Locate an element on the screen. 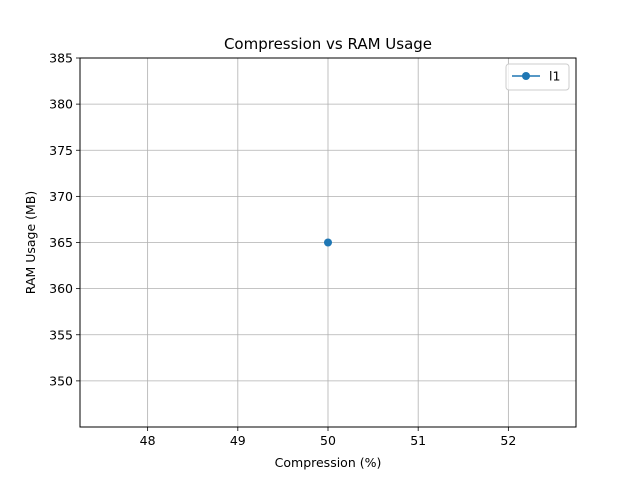 The width and height of the screenshot is (640, 480). series-layer is located at coordinates (328, 242).